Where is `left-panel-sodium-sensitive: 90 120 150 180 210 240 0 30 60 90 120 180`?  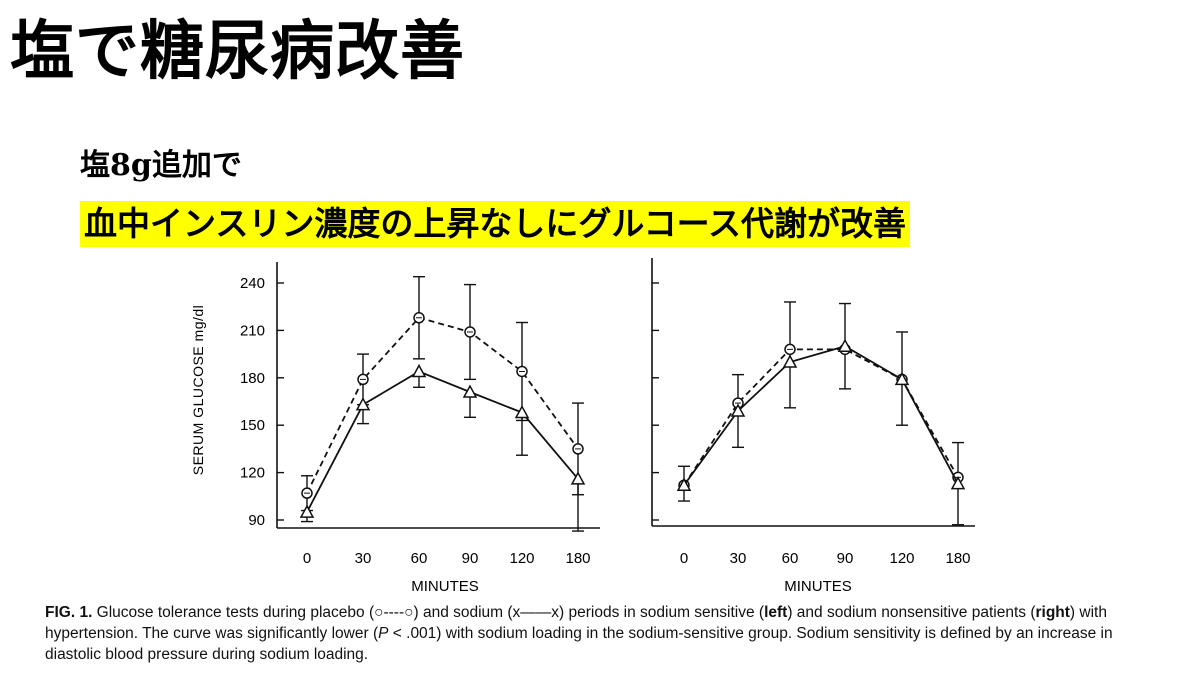 left-panel-sodium-sensitive: 90 120 150 180 210 240 0 30 60 90 120 180 is located at coordinates (420, 414).